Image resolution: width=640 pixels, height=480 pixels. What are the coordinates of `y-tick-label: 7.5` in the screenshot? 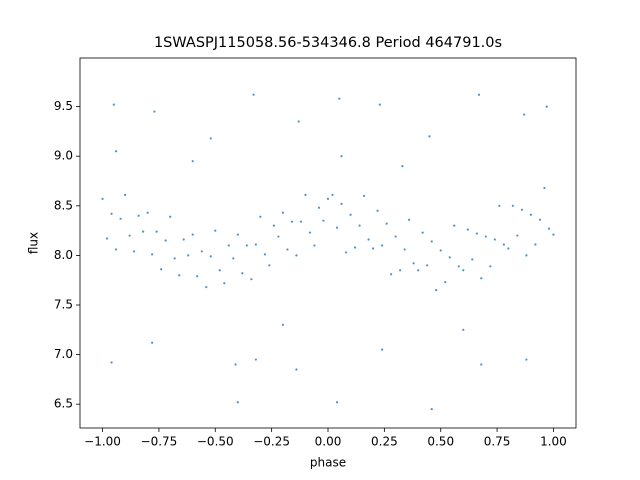 It's located at (63, 304).